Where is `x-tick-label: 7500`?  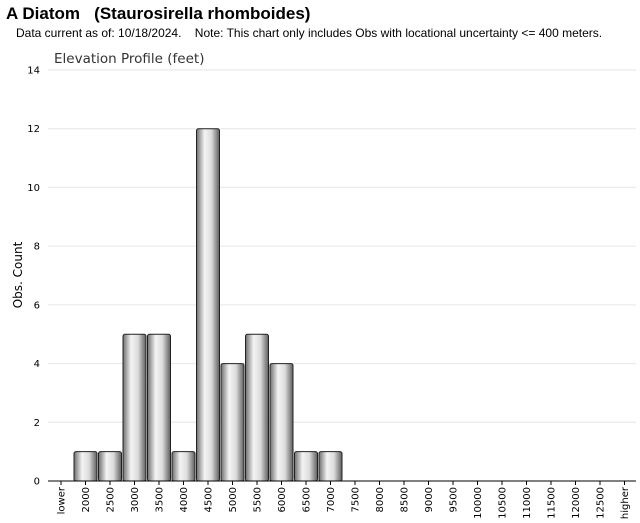 x-tick-label: 7500 is located at coordinates (356, 499).